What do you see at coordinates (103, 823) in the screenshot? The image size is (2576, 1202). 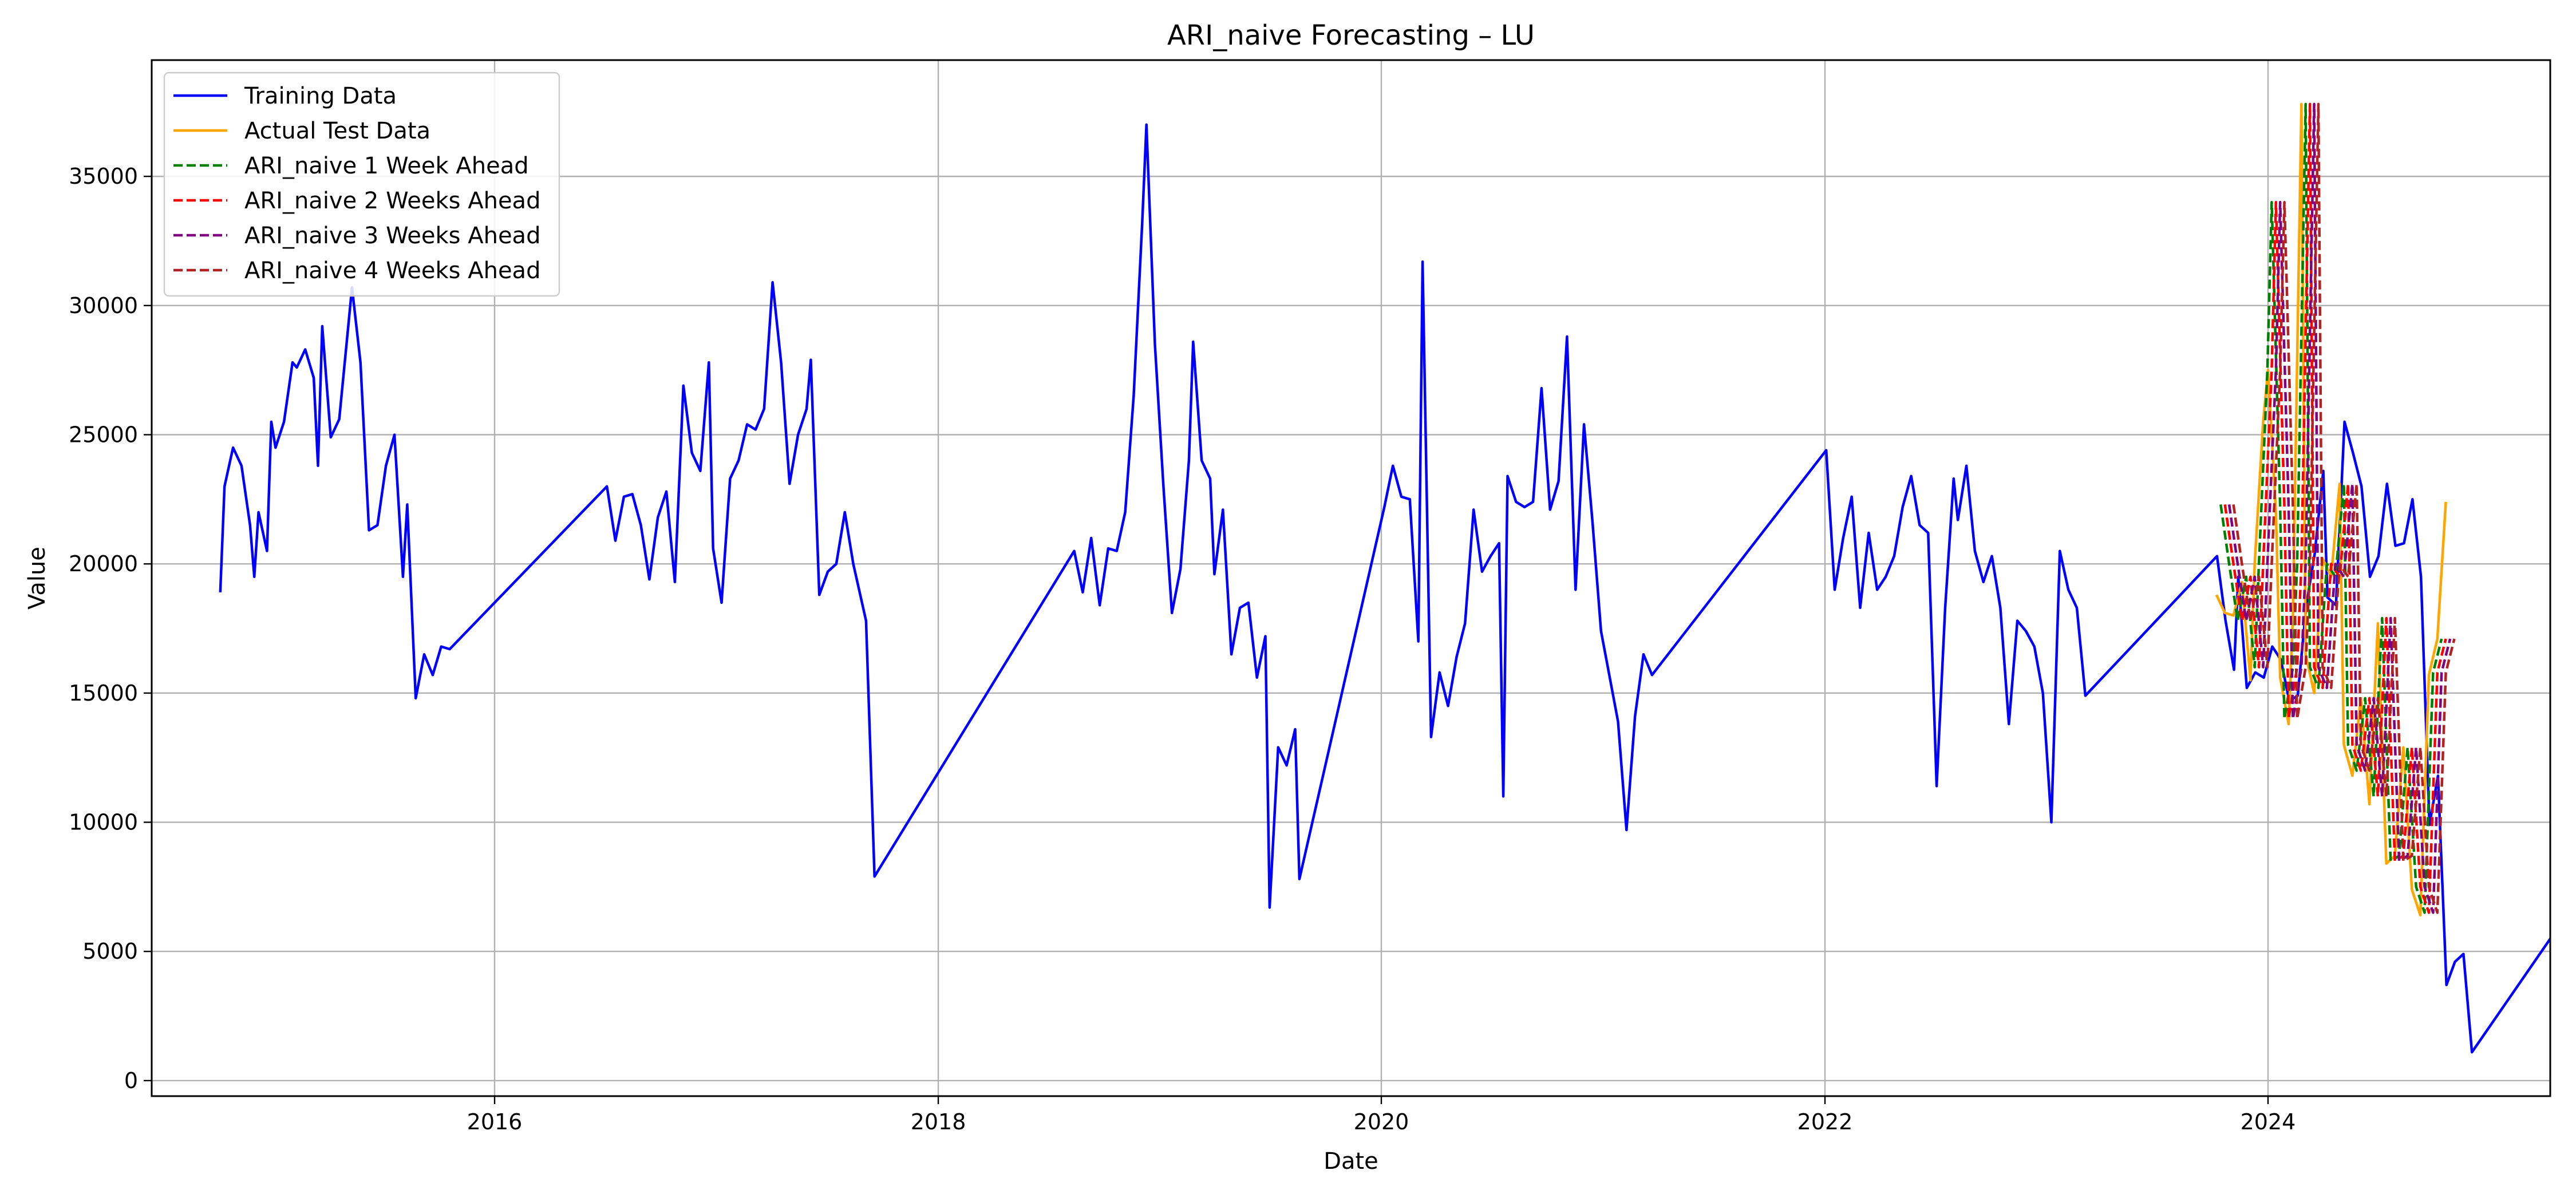 I see `y-tick-label: 10000` at bounding box center [103, 823].